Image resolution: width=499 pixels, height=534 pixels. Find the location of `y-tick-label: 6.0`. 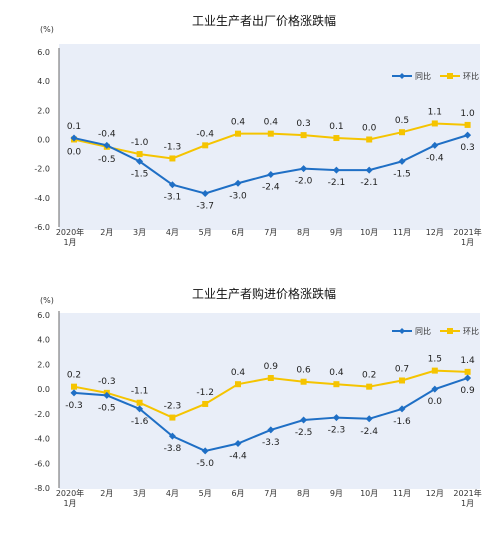

y-tick-label: 6.0 is located at coordinates (43, 52).